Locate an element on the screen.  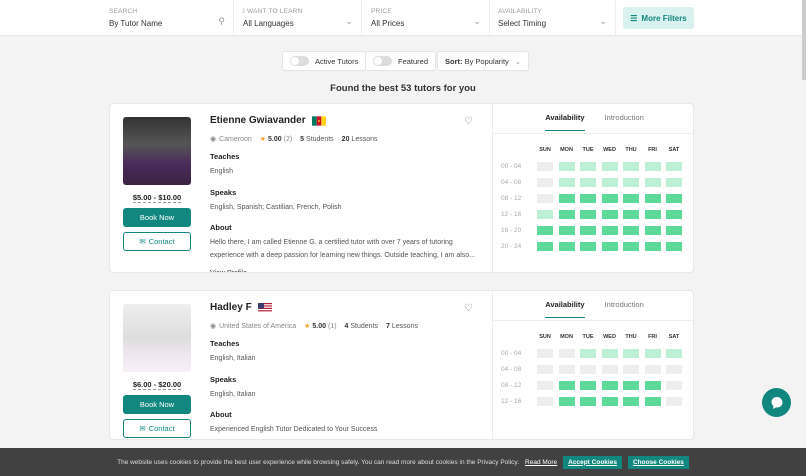
price-select: PRICE All Prices ⌄ is located at coordinates (426, 18).